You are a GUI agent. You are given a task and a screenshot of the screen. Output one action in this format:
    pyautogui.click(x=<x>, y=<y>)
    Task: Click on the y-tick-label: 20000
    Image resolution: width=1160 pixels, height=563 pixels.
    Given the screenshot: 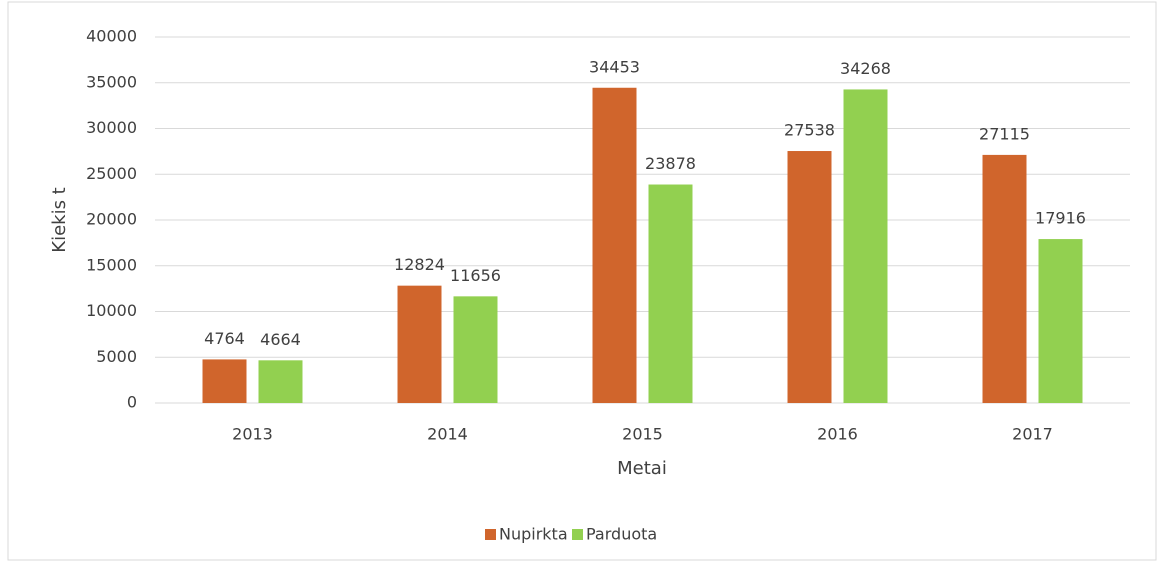 What is the action you would take?
    pyautogui.click(x=111, y=219)
    